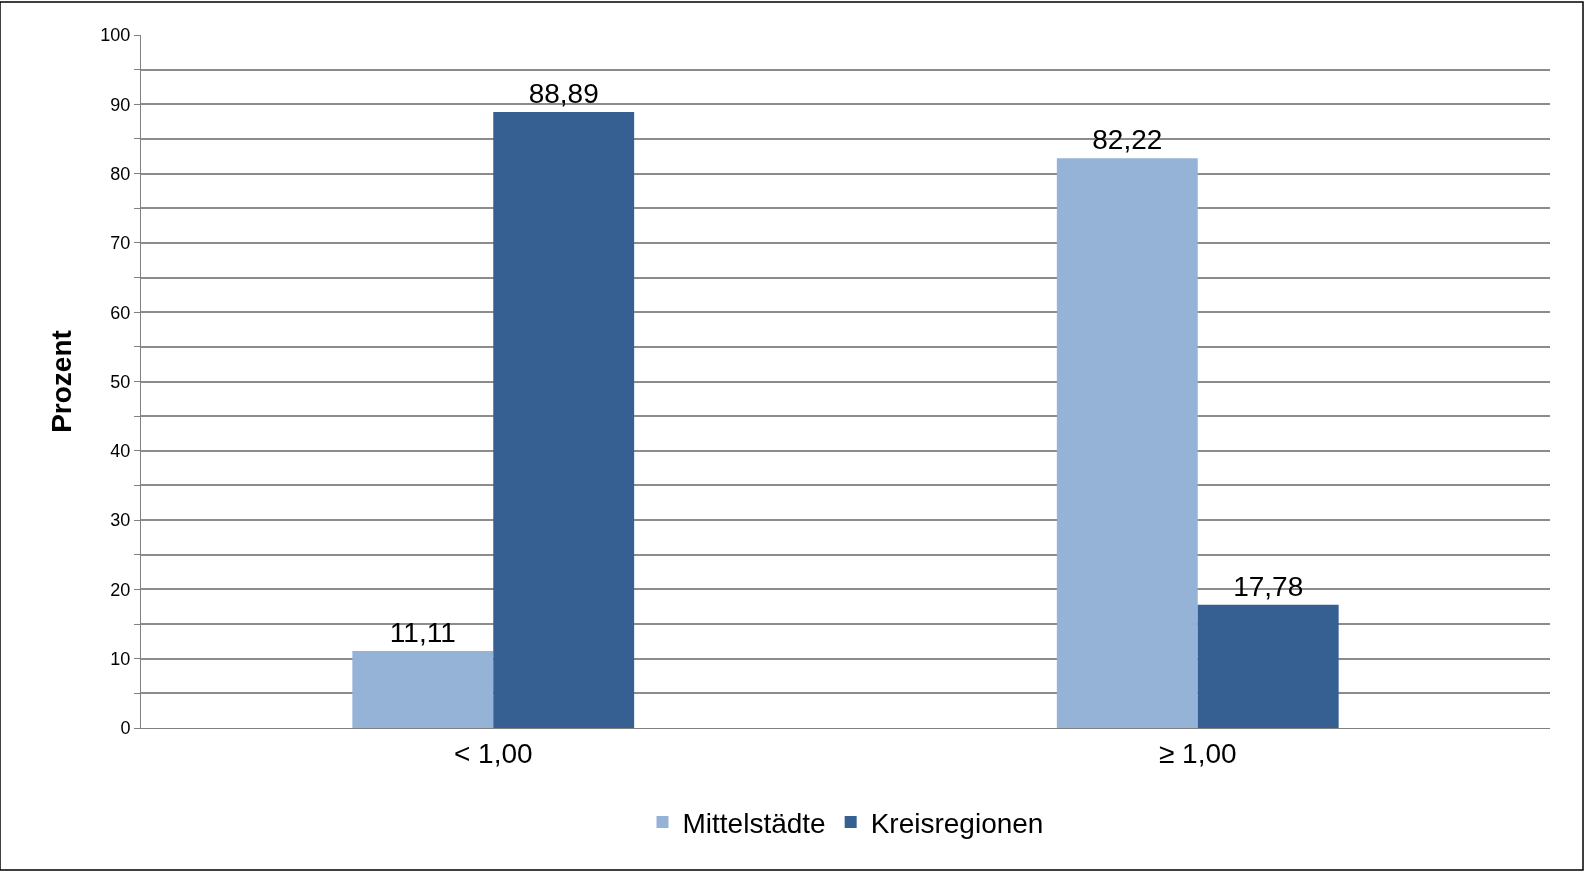 The height and width of the screenshot is (872, 1585). Describe the element at coordinates (120, 520) in the screenshot. I see `y-tick-label: 30` at that location.